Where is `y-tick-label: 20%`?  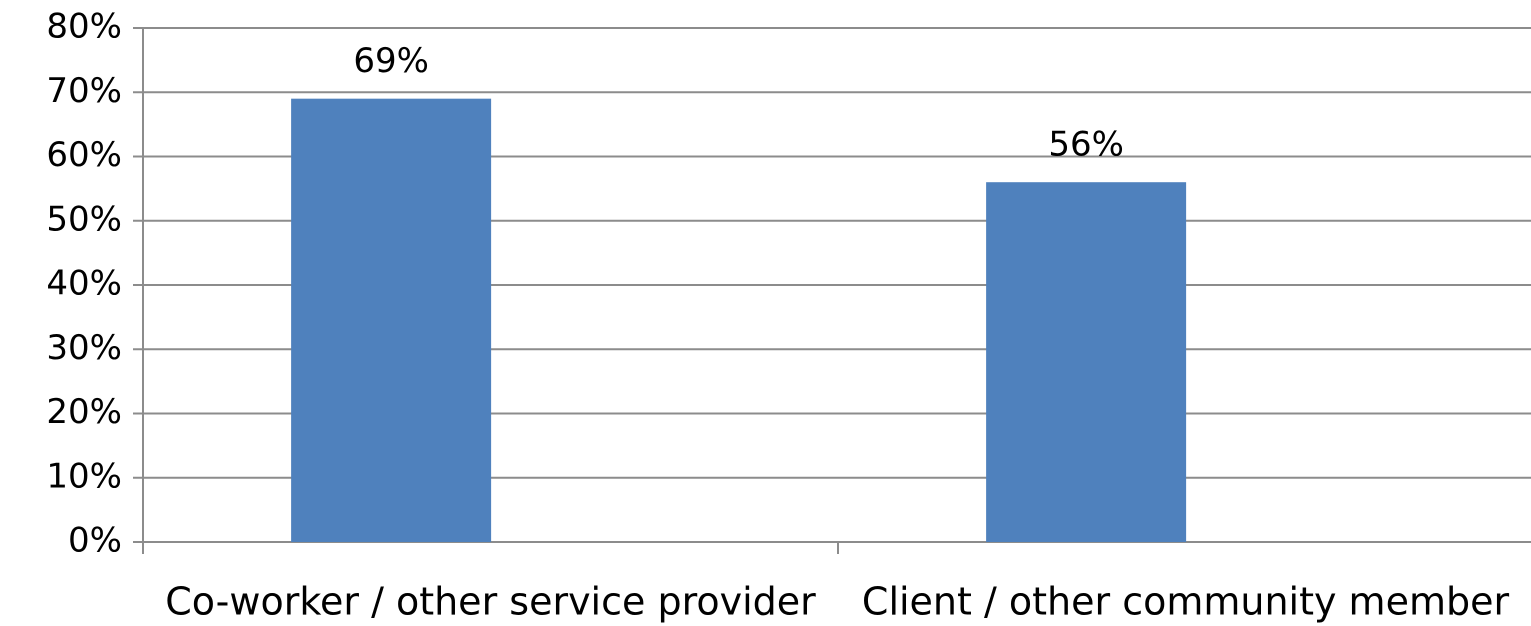
y-tick-label: 20% is located at coordinates (84, 412).